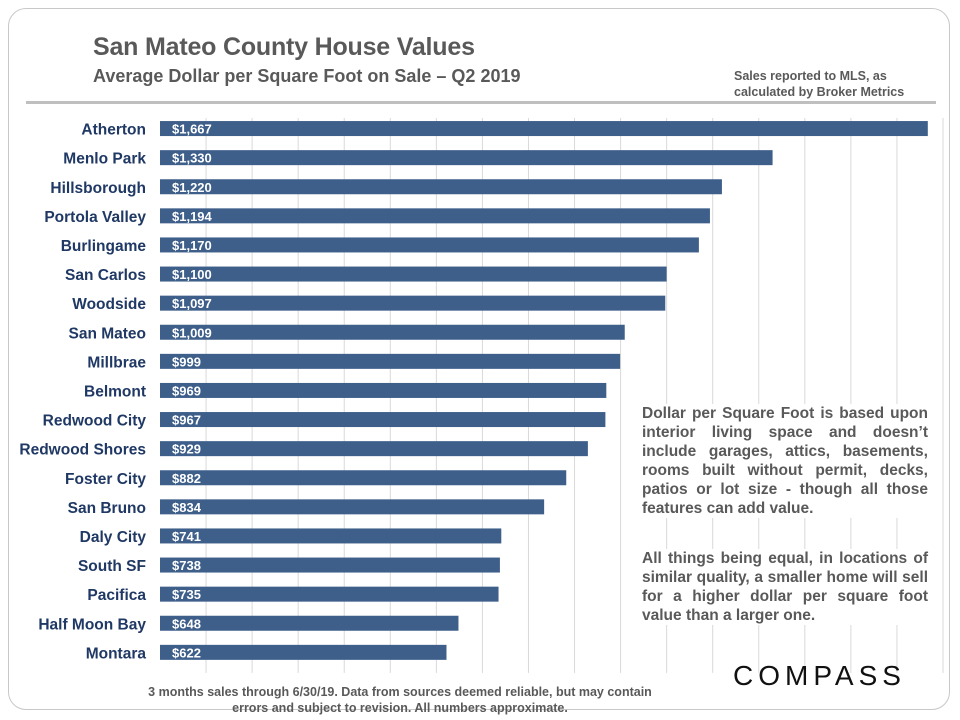 This screenshot has width=960, height=720. What do you see at coordinates (95, 421) in the screenshot?
I see `category-label: Redwood City` at bounding box center [95, 421].